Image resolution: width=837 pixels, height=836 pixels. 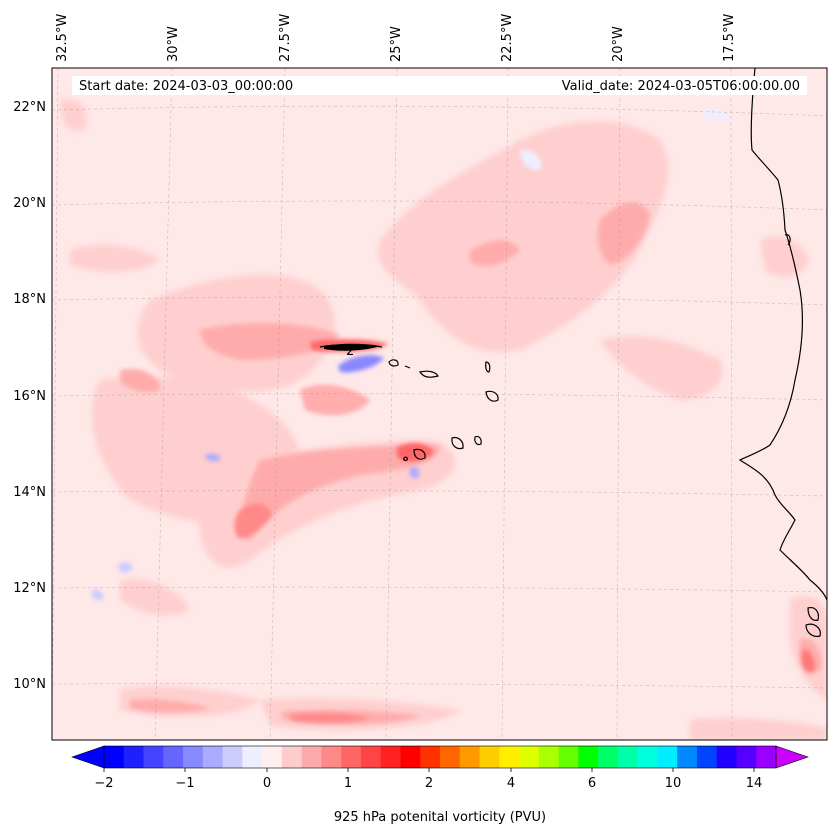 What do you see at coordinates (186, 86) in the screenshot?
I see `start-date-label: Start date: 2024-03-03_00:00:00` at bounding box center [186, 86].